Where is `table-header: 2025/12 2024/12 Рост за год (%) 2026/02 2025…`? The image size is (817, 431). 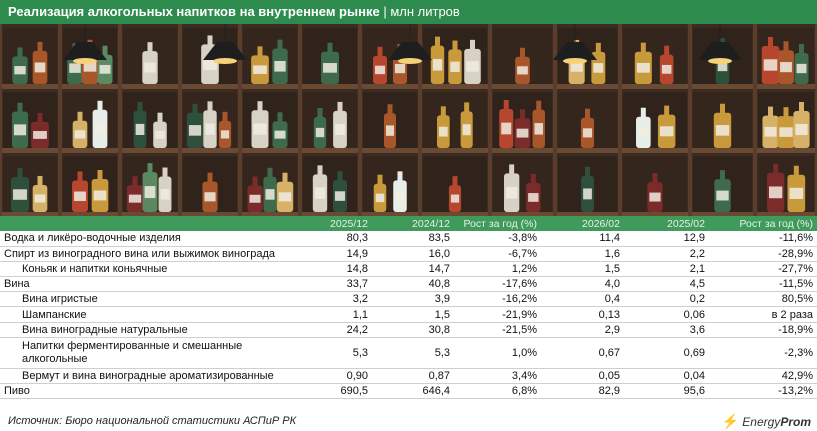 table-header: 2025/12 2024/12 Рост за год (%) 2026/02 2025… is located at coordinates (408, 223).